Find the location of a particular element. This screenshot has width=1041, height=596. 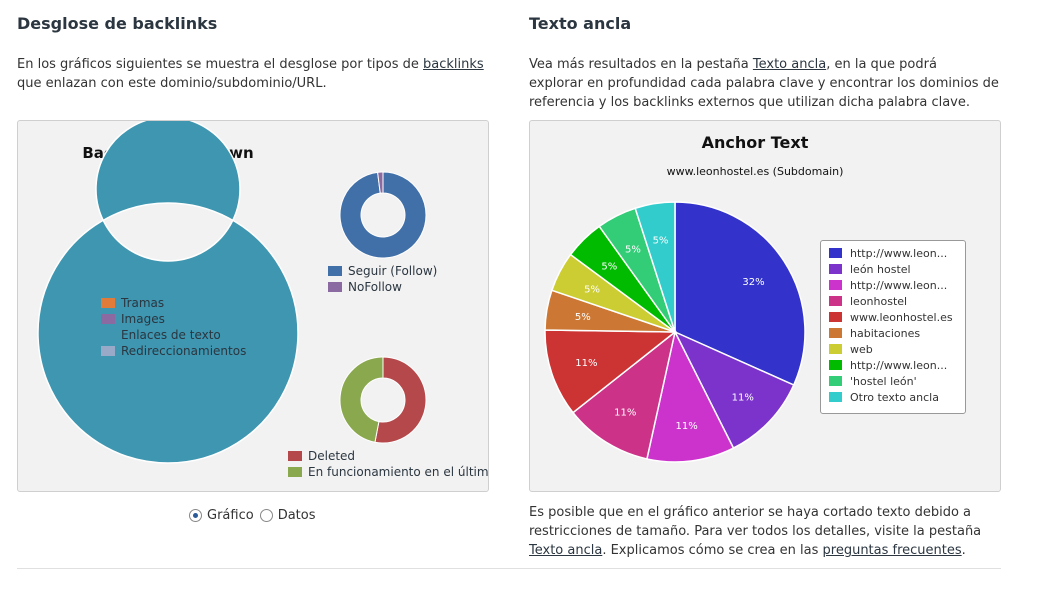

slice-label: 32% is located at coordinates (753, 282).